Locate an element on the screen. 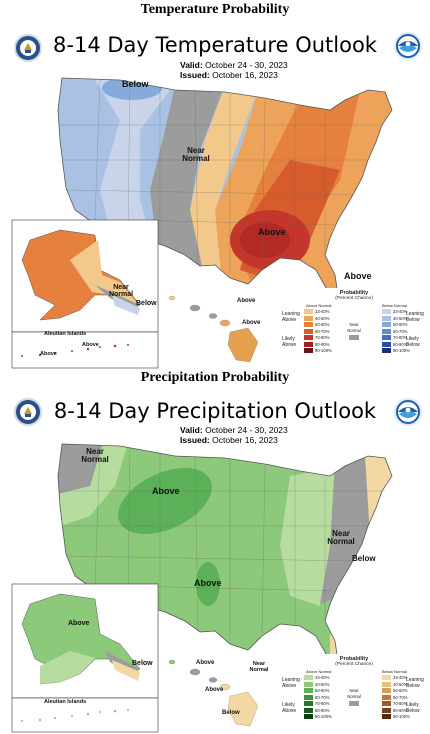 The height and width of the screenshot is (734, 430). label-near-normal: Near Normal is located at coordinates (196, 155).